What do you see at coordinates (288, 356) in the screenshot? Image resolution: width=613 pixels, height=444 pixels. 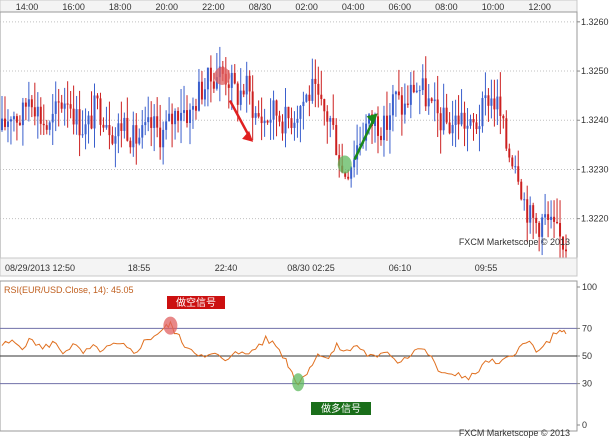 I see `rsi-levels` at bounding box center [288, 356].